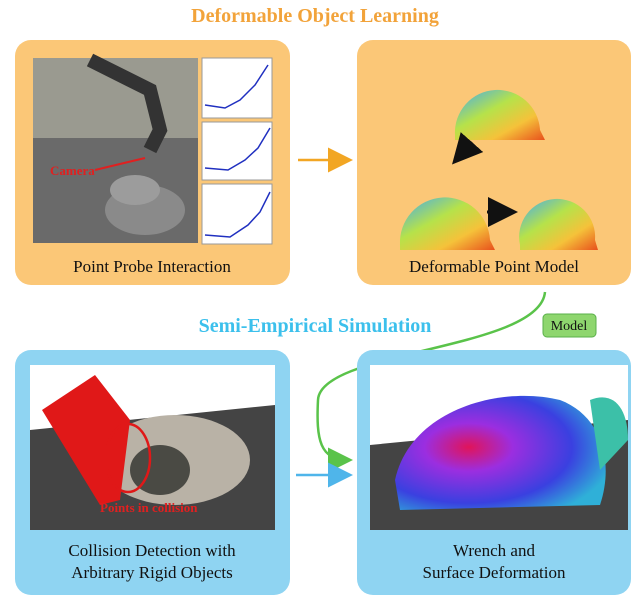 Image resolution: width=631 pixels, height=598 pixels. I want to click on edge-label-box, so click(569, 325).